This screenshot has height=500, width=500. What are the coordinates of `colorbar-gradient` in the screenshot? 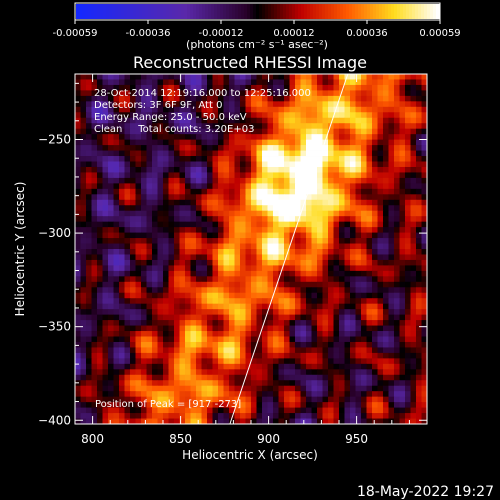 It's located at (258, 11).